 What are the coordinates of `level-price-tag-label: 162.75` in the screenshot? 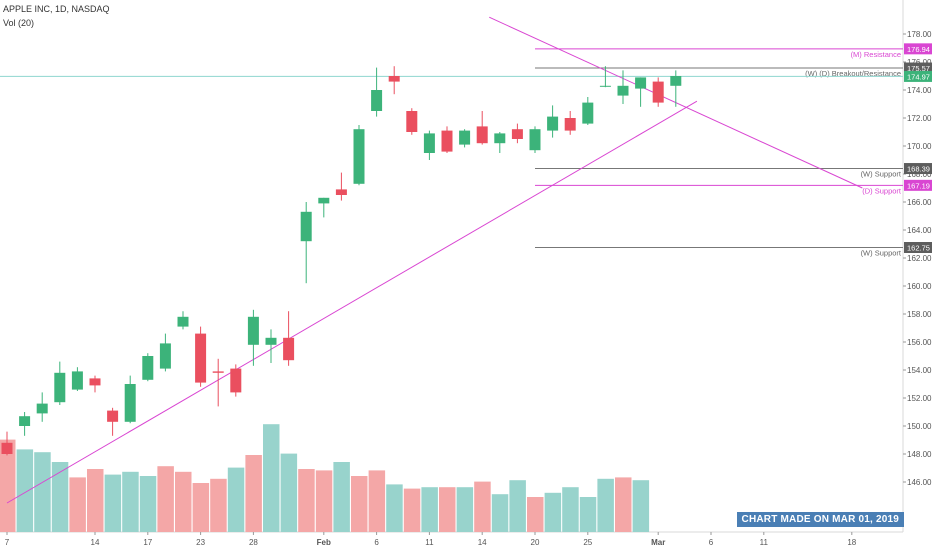 It's located at (918, 248).